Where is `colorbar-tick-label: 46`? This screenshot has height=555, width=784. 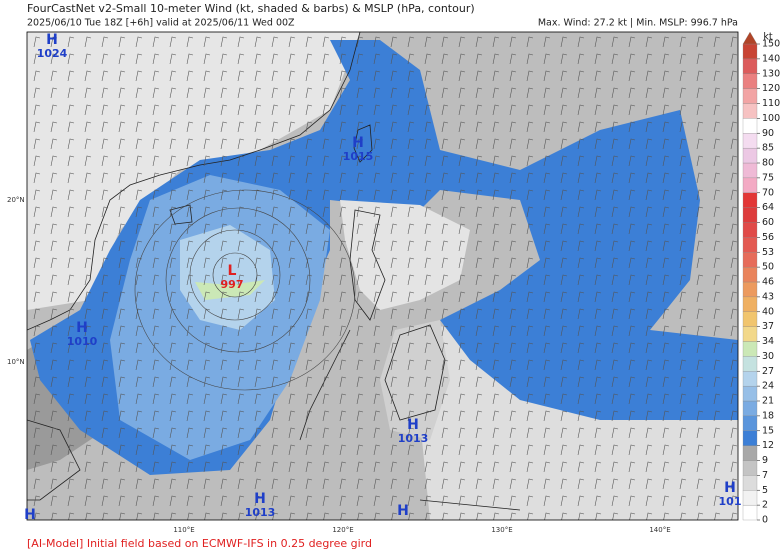 colorbar-tick-label: 46 is located at coordinates (768, 282).